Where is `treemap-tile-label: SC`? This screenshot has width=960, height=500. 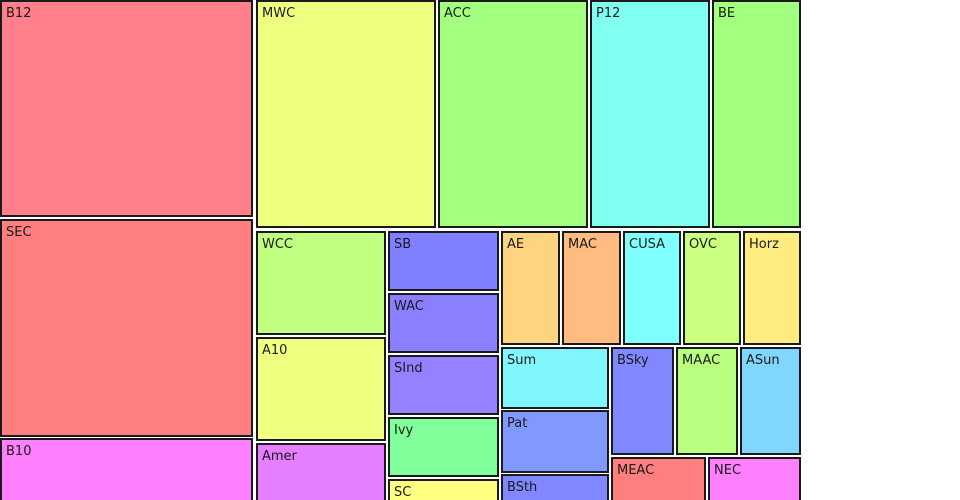 treemap-tile-label: SC is located at coordinates (403, 492).